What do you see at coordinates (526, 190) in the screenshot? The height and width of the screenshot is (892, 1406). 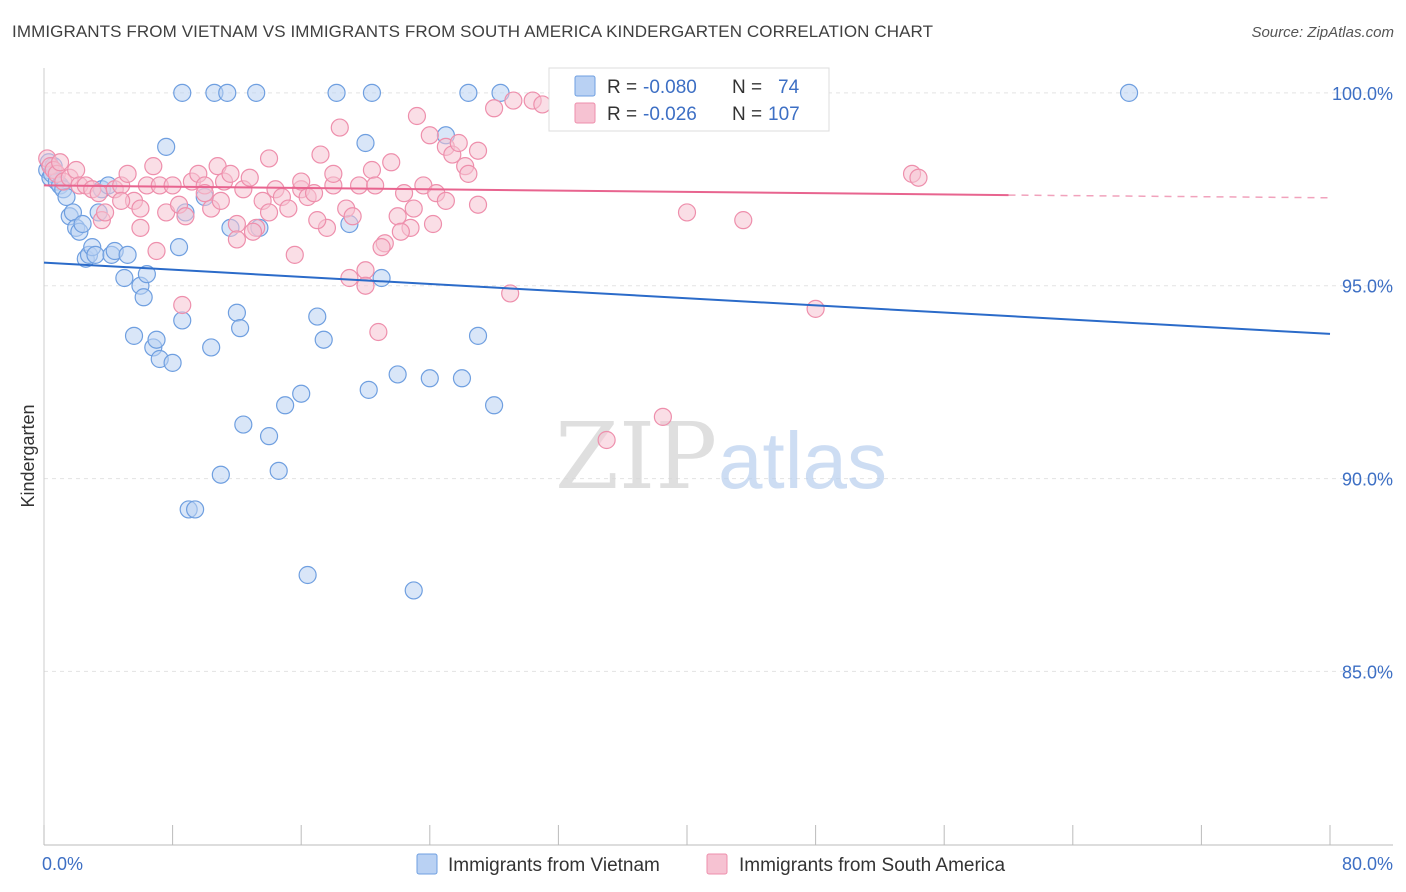 I see `trend-line-south-america` at bounding box center [526, 190].